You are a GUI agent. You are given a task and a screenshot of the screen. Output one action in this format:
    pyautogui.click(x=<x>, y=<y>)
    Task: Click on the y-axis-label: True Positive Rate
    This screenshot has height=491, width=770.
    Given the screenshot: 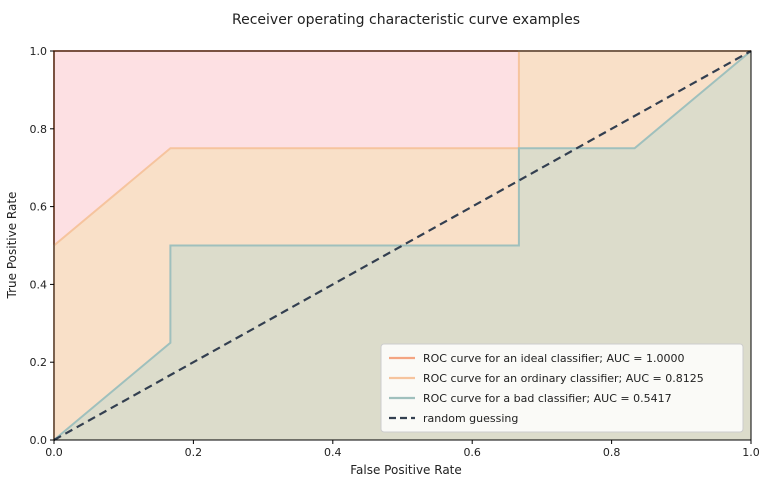 What is the action you would take?
    pyautogui.click(x=12, y=246)
    